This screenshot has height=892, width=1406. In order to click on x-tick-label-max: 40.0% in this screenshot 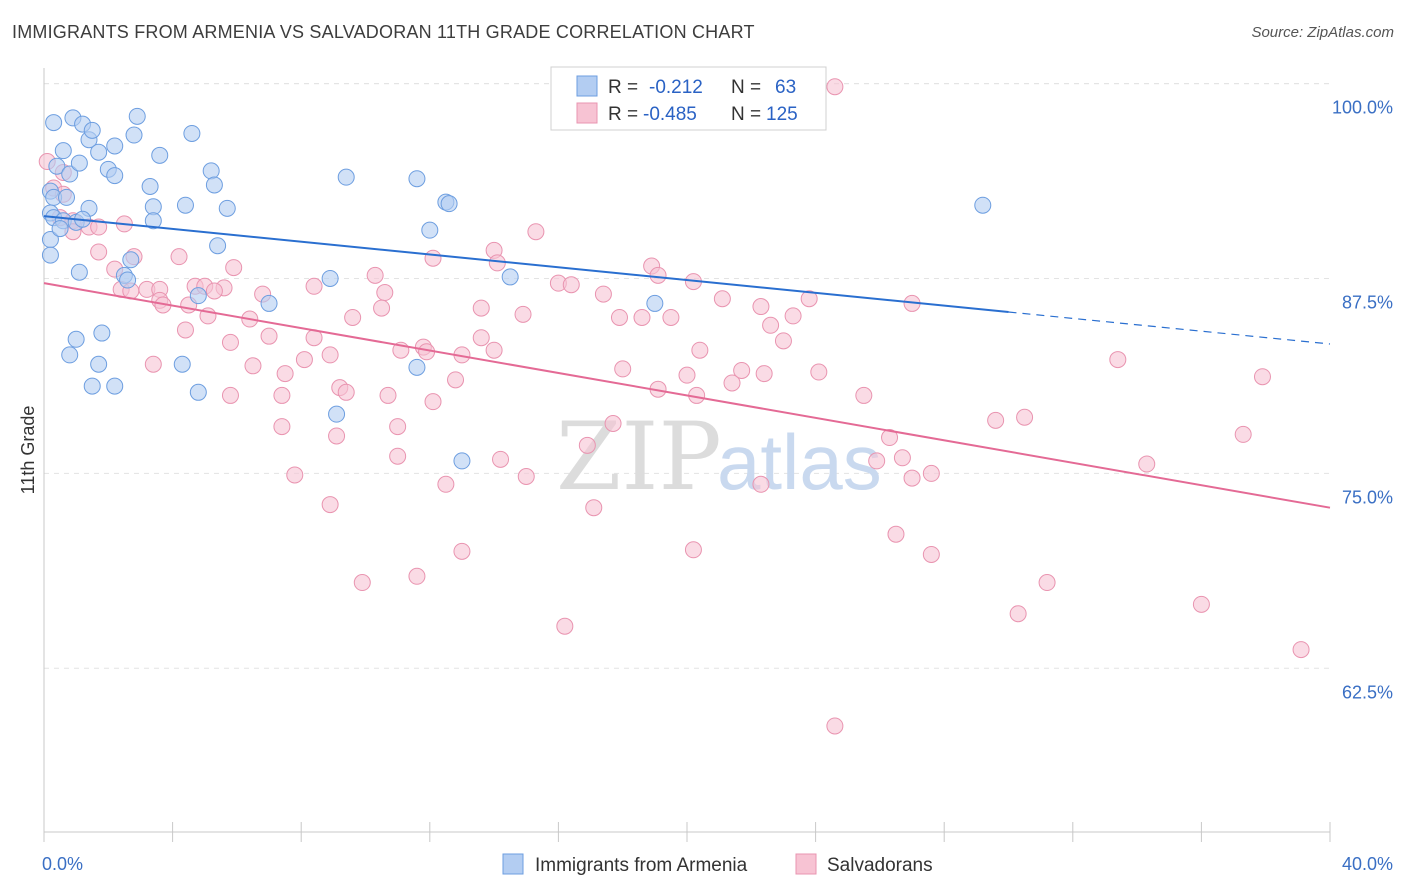, I will do `click(1367, 864)`.